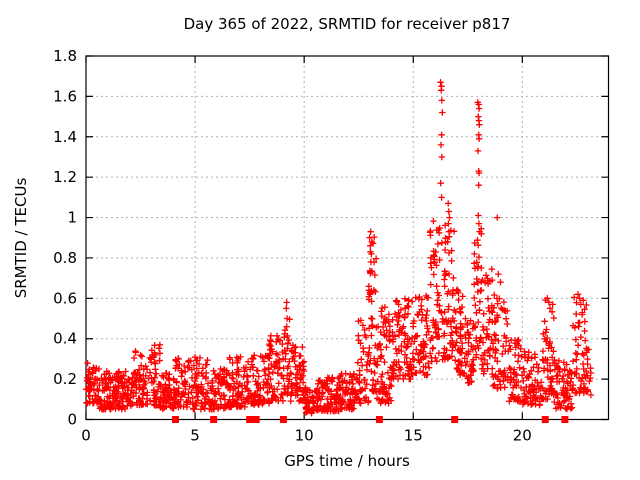 The image size is (640, 480). I want to click on y-tick-label: 0.4, so click(65, 339).